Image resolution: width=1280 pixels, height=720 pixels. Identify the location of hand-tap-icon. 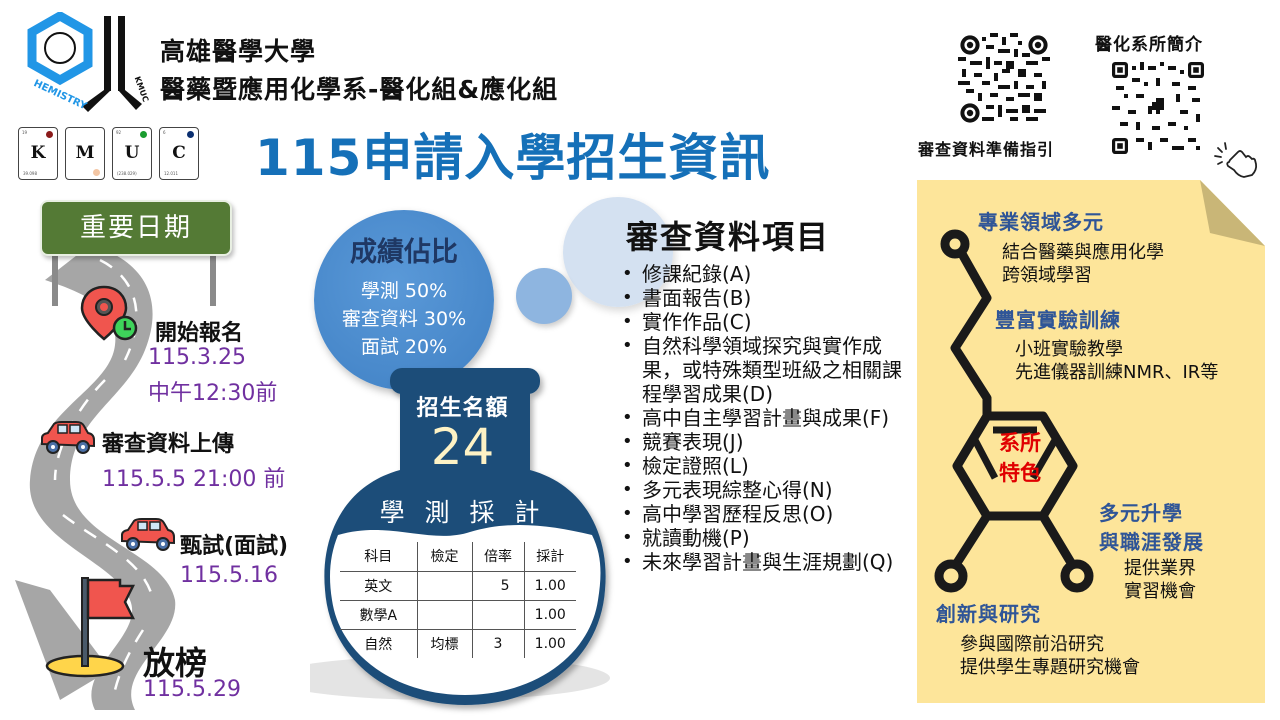
(1236, 160).